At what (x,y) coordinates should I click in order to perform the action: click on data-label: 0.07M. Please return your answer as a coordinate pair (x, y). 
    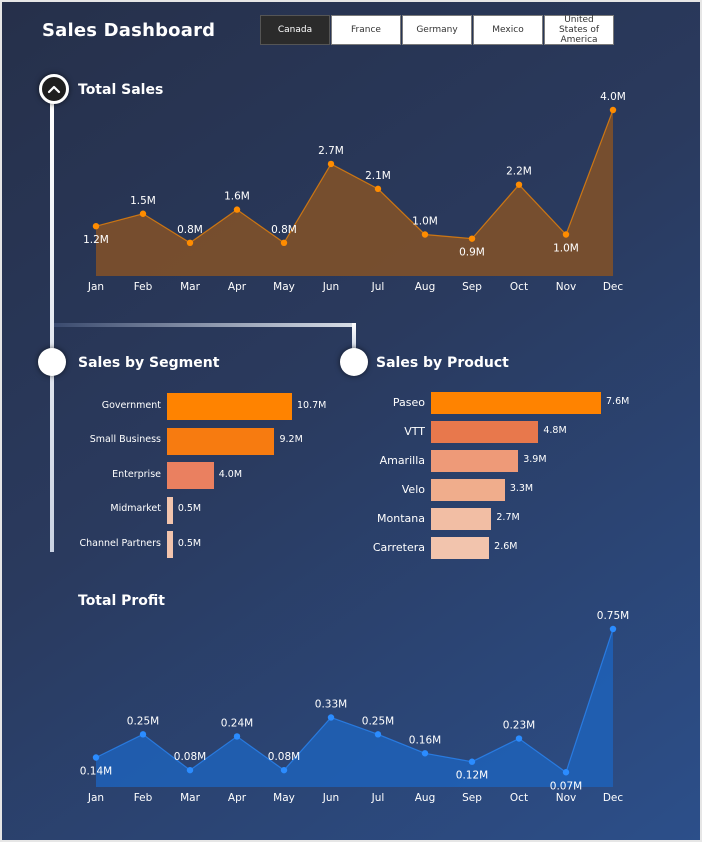
    Looking at the image, I should click on (566, 786).